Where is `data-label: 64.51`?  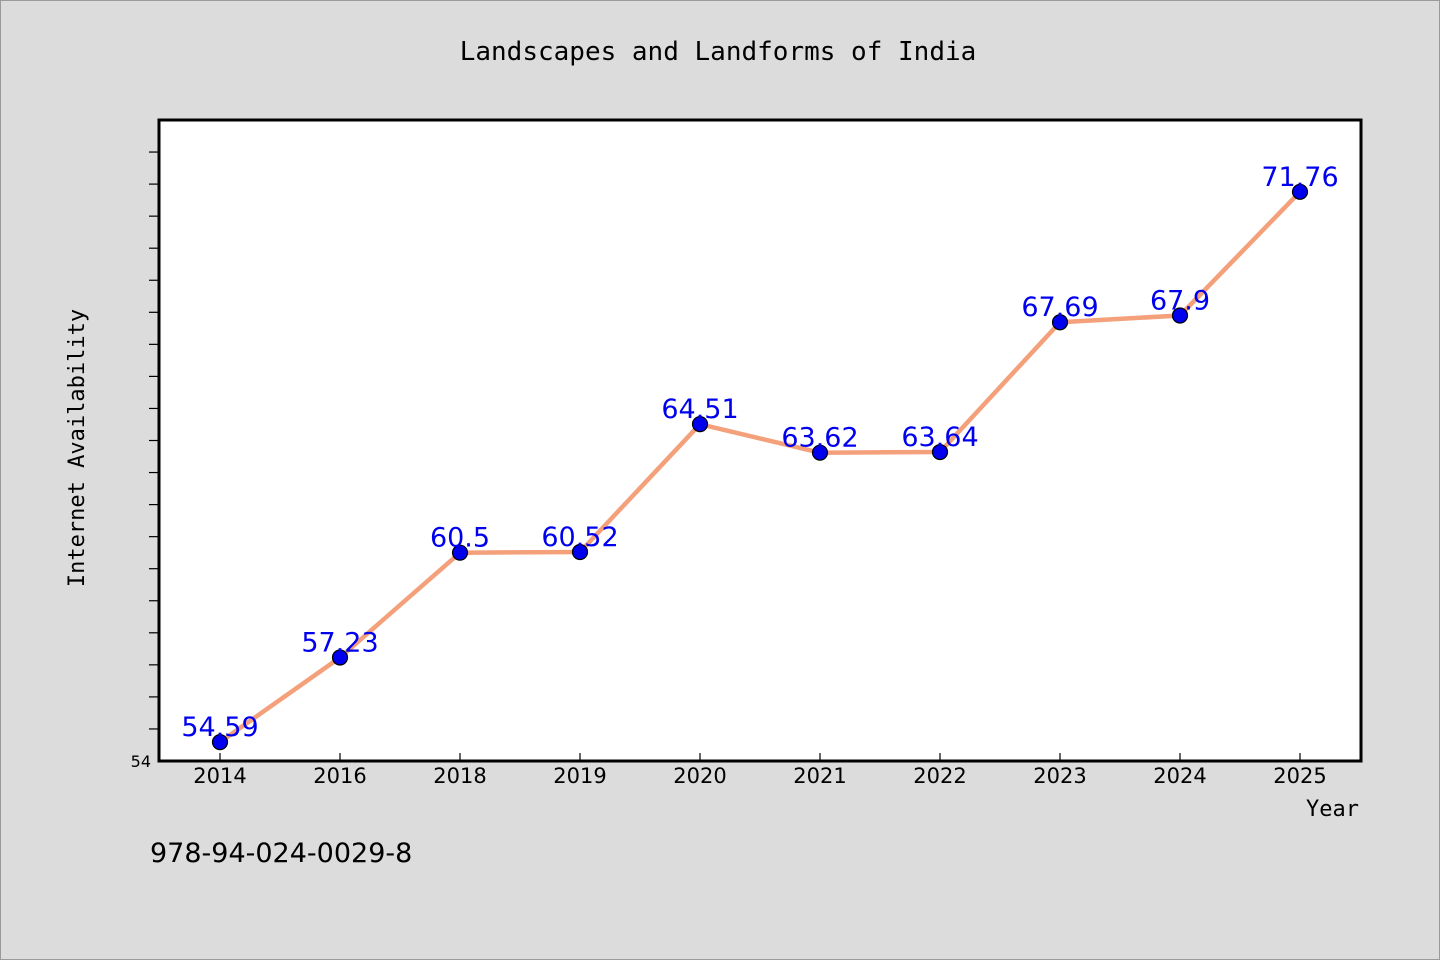 data-label: 64.51 is located at coordinates (699, 409).